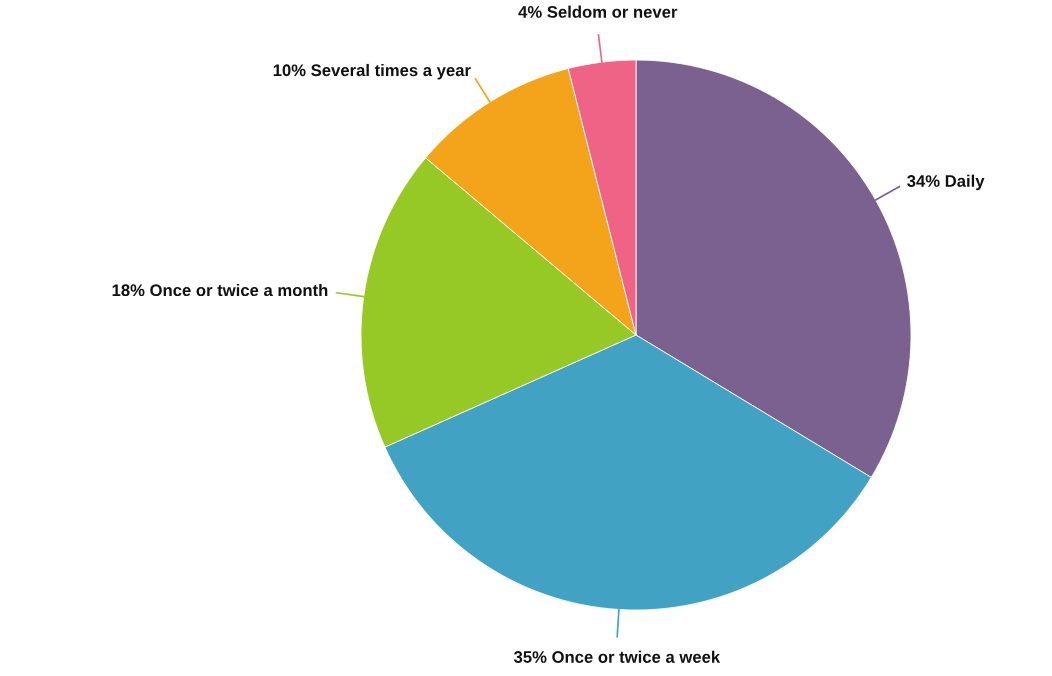 The width and height of the screenshot is (1052, 676). I want to click on slice-label: 10% Several times a year, so click(372, 71).